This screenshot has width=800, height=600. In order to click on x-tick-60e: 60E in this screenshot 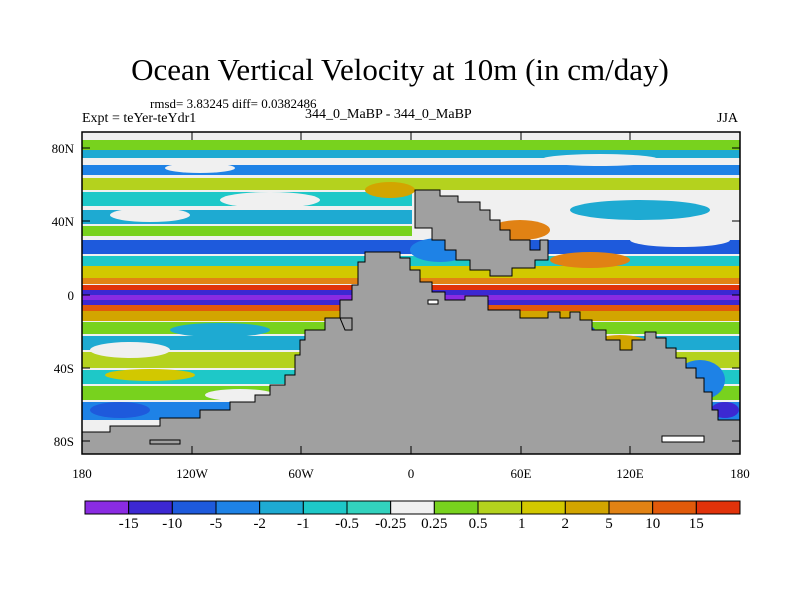, I will do `click(521, 473)`.